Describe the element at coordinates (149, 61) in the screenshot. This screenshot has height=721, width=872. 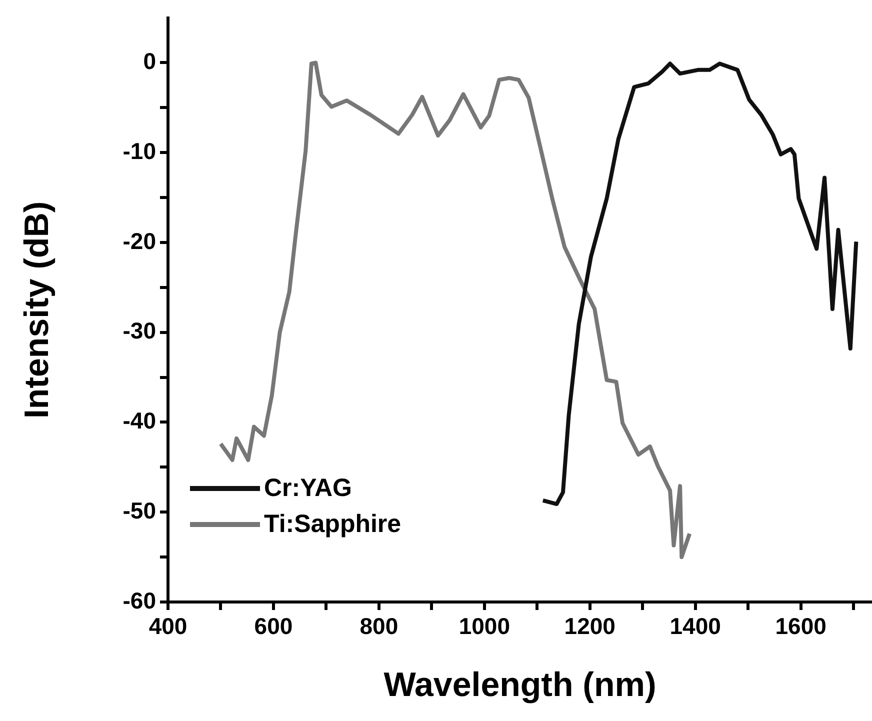
I see `y-tick-label: 0` at that location.